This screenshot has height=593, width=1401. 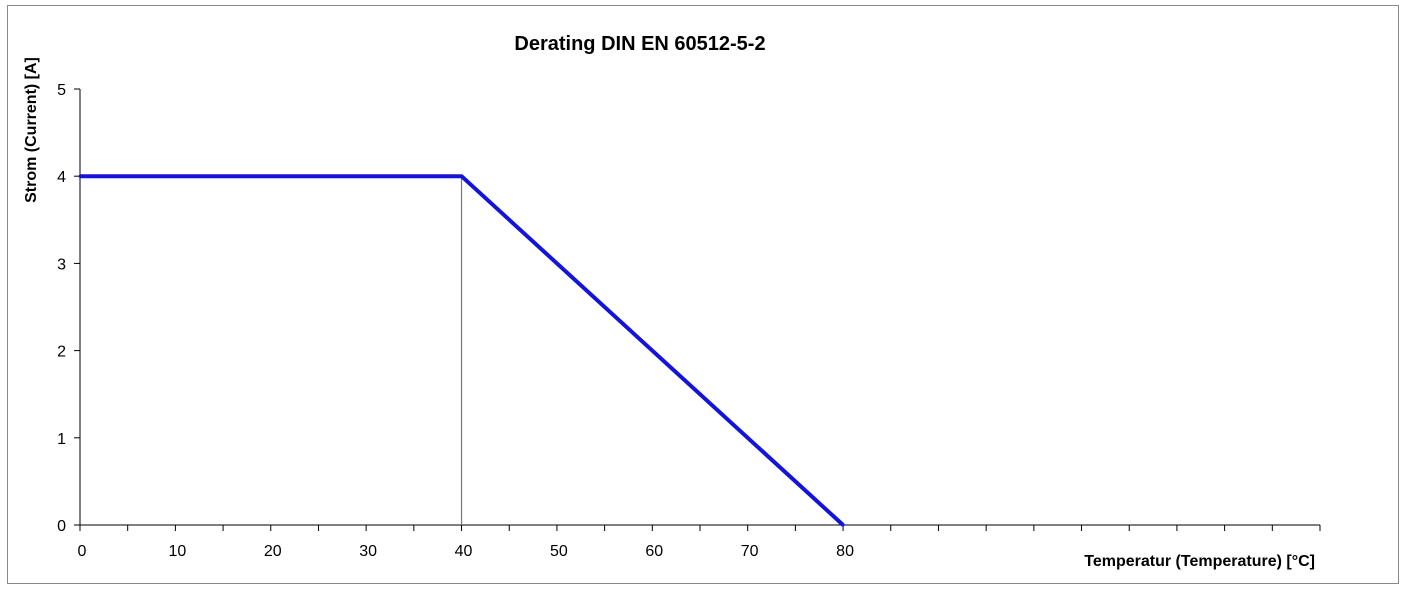 I want to click on x-tick-label: 30, so click(x=368, y=551).